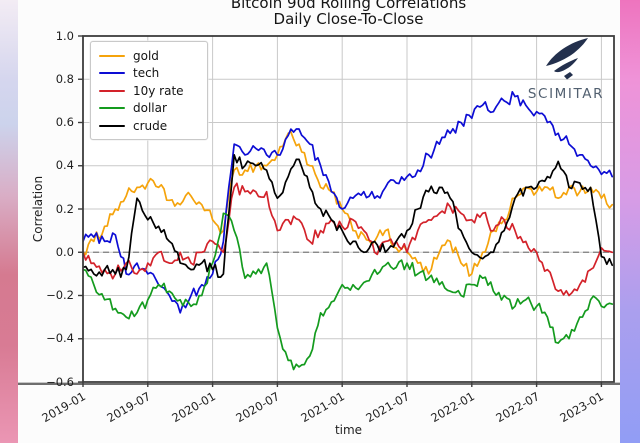  I want to click on legend-label: crude, so click(150, 125).